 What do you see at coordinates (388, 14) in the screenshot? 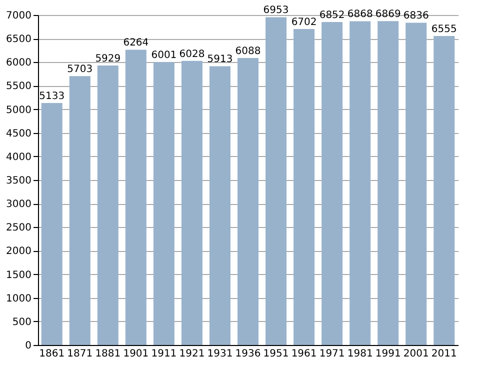
I see `data-label: 6869` at bounding box center [388, 14].